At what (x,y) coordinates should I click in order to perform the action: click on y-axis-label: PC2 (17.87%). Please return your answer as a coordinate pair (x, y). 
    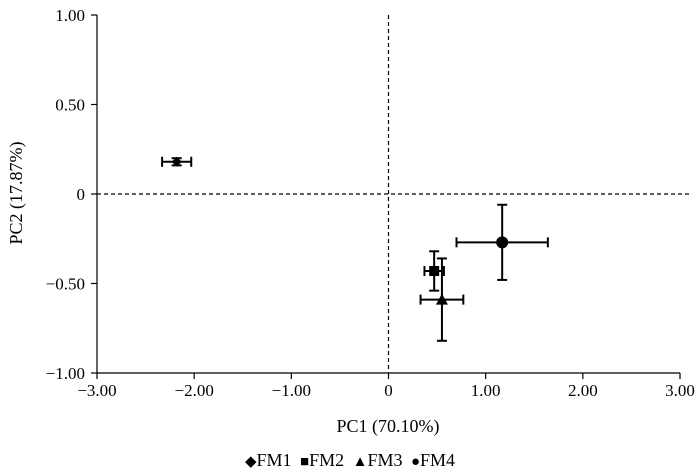
    Looking at the image, I should click on (16, 192).